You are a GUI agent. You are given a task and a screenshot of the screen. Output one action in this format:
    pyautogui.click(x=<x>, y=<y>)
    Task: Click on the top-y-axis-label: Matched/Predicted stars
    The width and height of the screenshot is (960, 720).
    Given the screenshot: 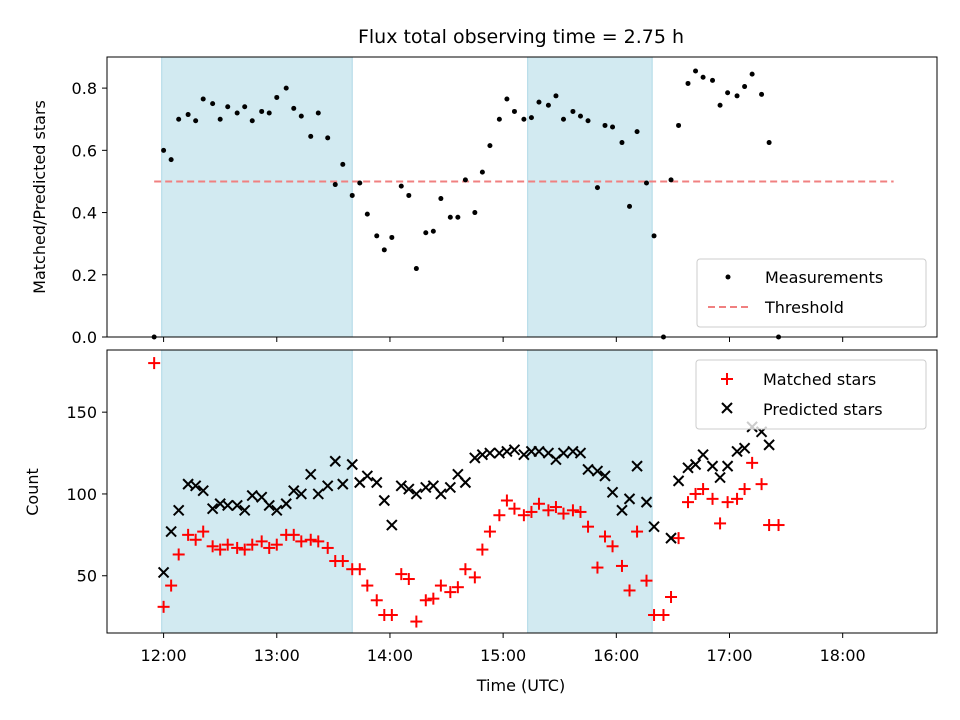 What is the action you would take?
    pyautogui.click(x=39, y=197)
    